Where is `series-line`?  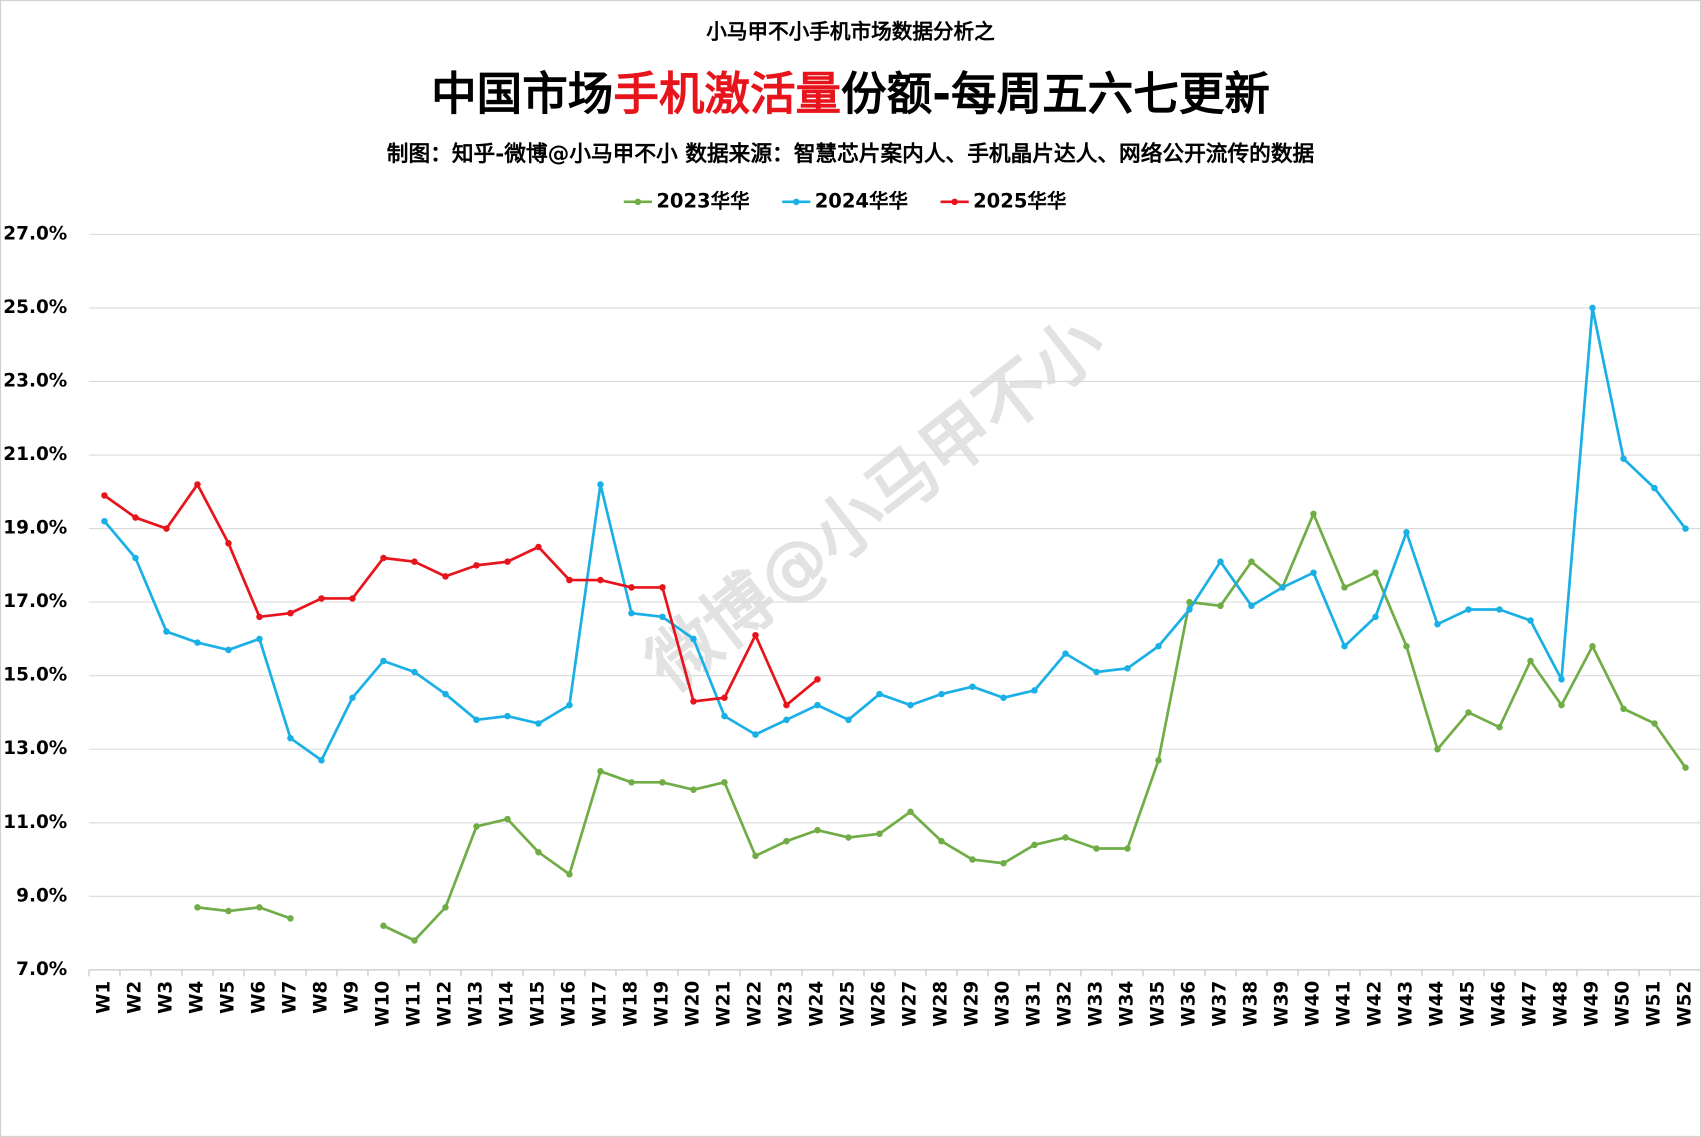 series-line is located at coordinates (461, 595).